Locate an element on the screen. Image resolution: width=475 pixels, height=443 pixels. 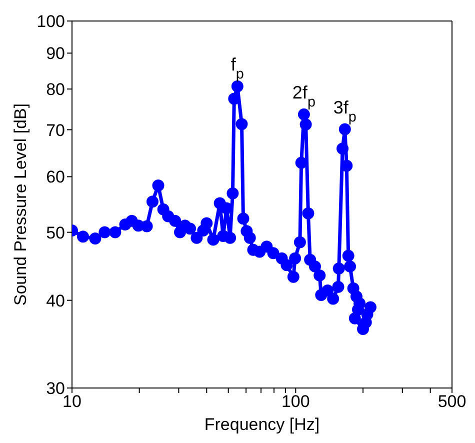
x-tick-label: 10 is located at coordinates (72, 402).